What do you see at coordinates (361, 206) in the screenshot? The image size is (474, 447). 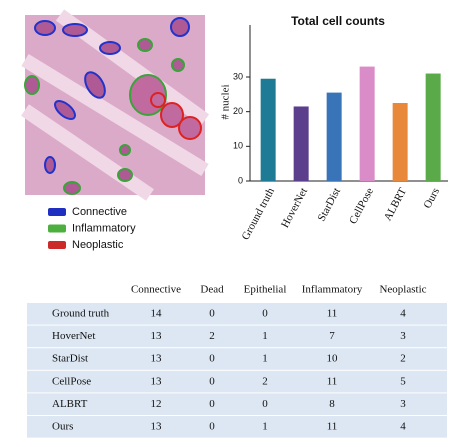 I see `x-tick-label: CellPose` at bounding box center [361, 206].